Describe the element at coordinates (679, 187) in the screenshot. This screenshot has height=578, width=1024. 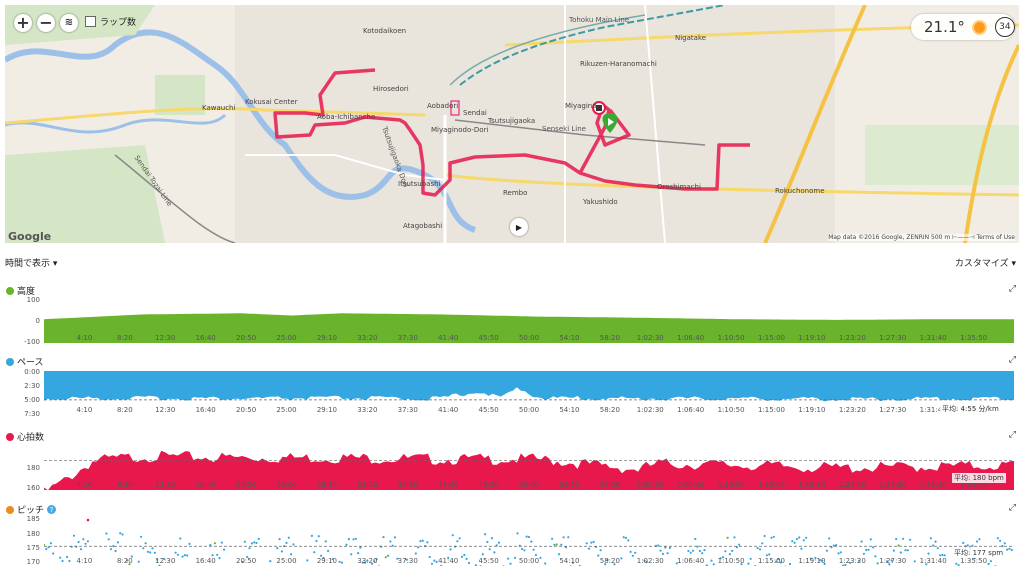
I see `place-label: Oroshimachi` at that location.